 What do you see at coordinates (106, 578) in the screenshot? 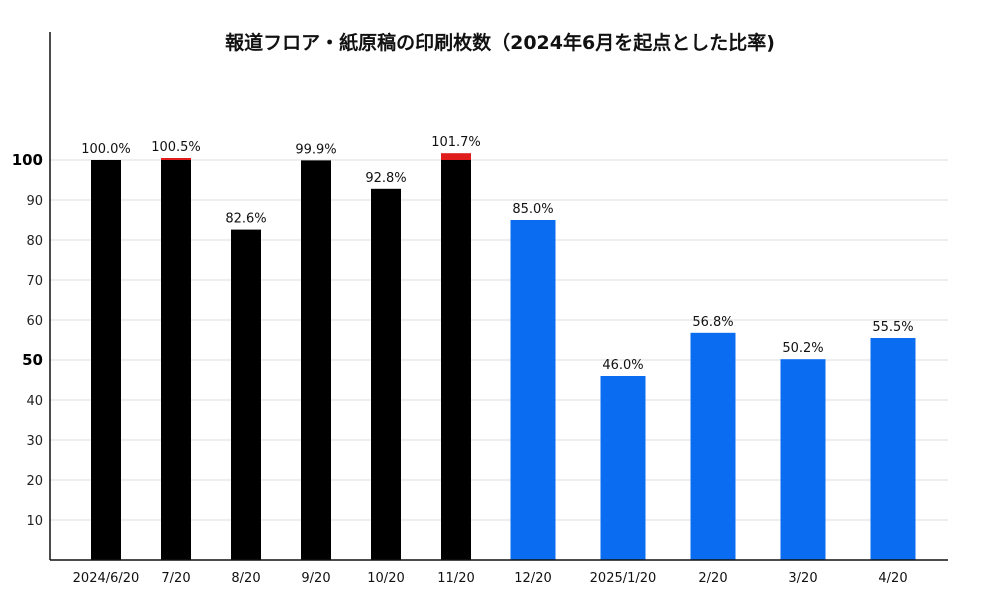
I see `x-tick-label: 2024/6/20` at bounding box center [106, 578].